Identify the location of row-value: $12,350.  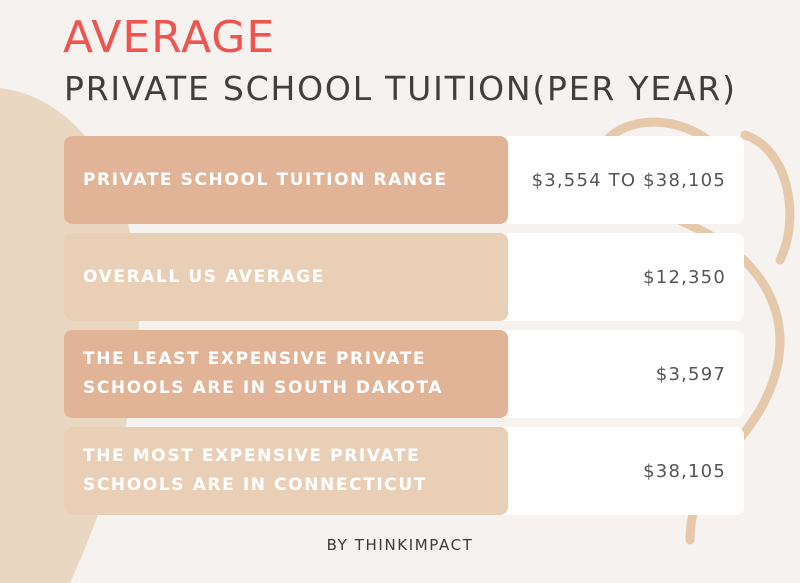
(684, 277).